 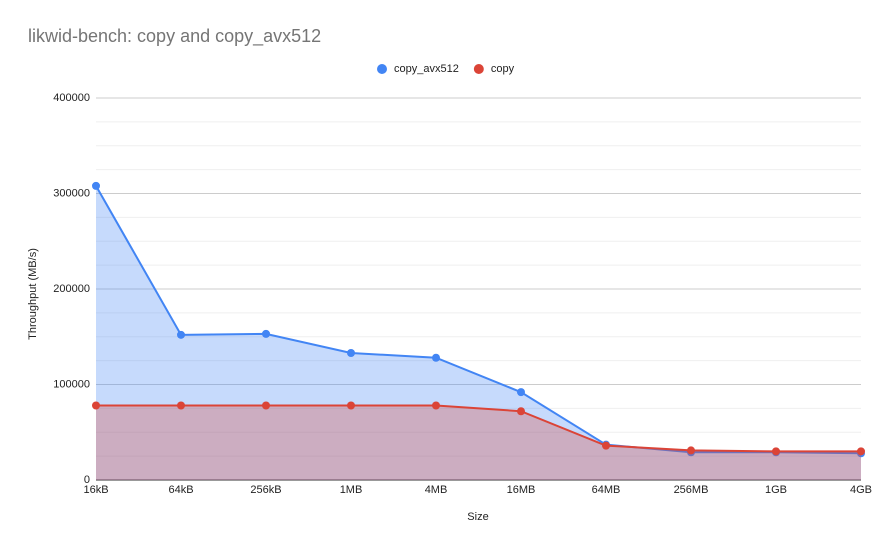 I want to click on y-tick-label: 100000, so click(x=71, y=384).